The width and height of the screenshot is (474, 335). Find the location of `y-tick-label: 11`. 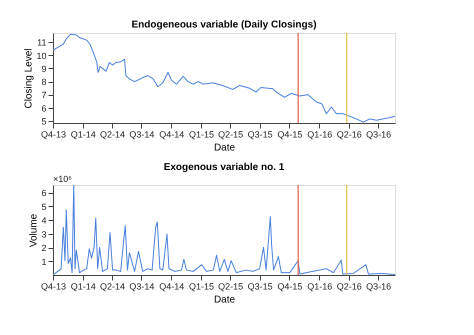

y-tick-label: 11 is located at coordinates (41, 43).